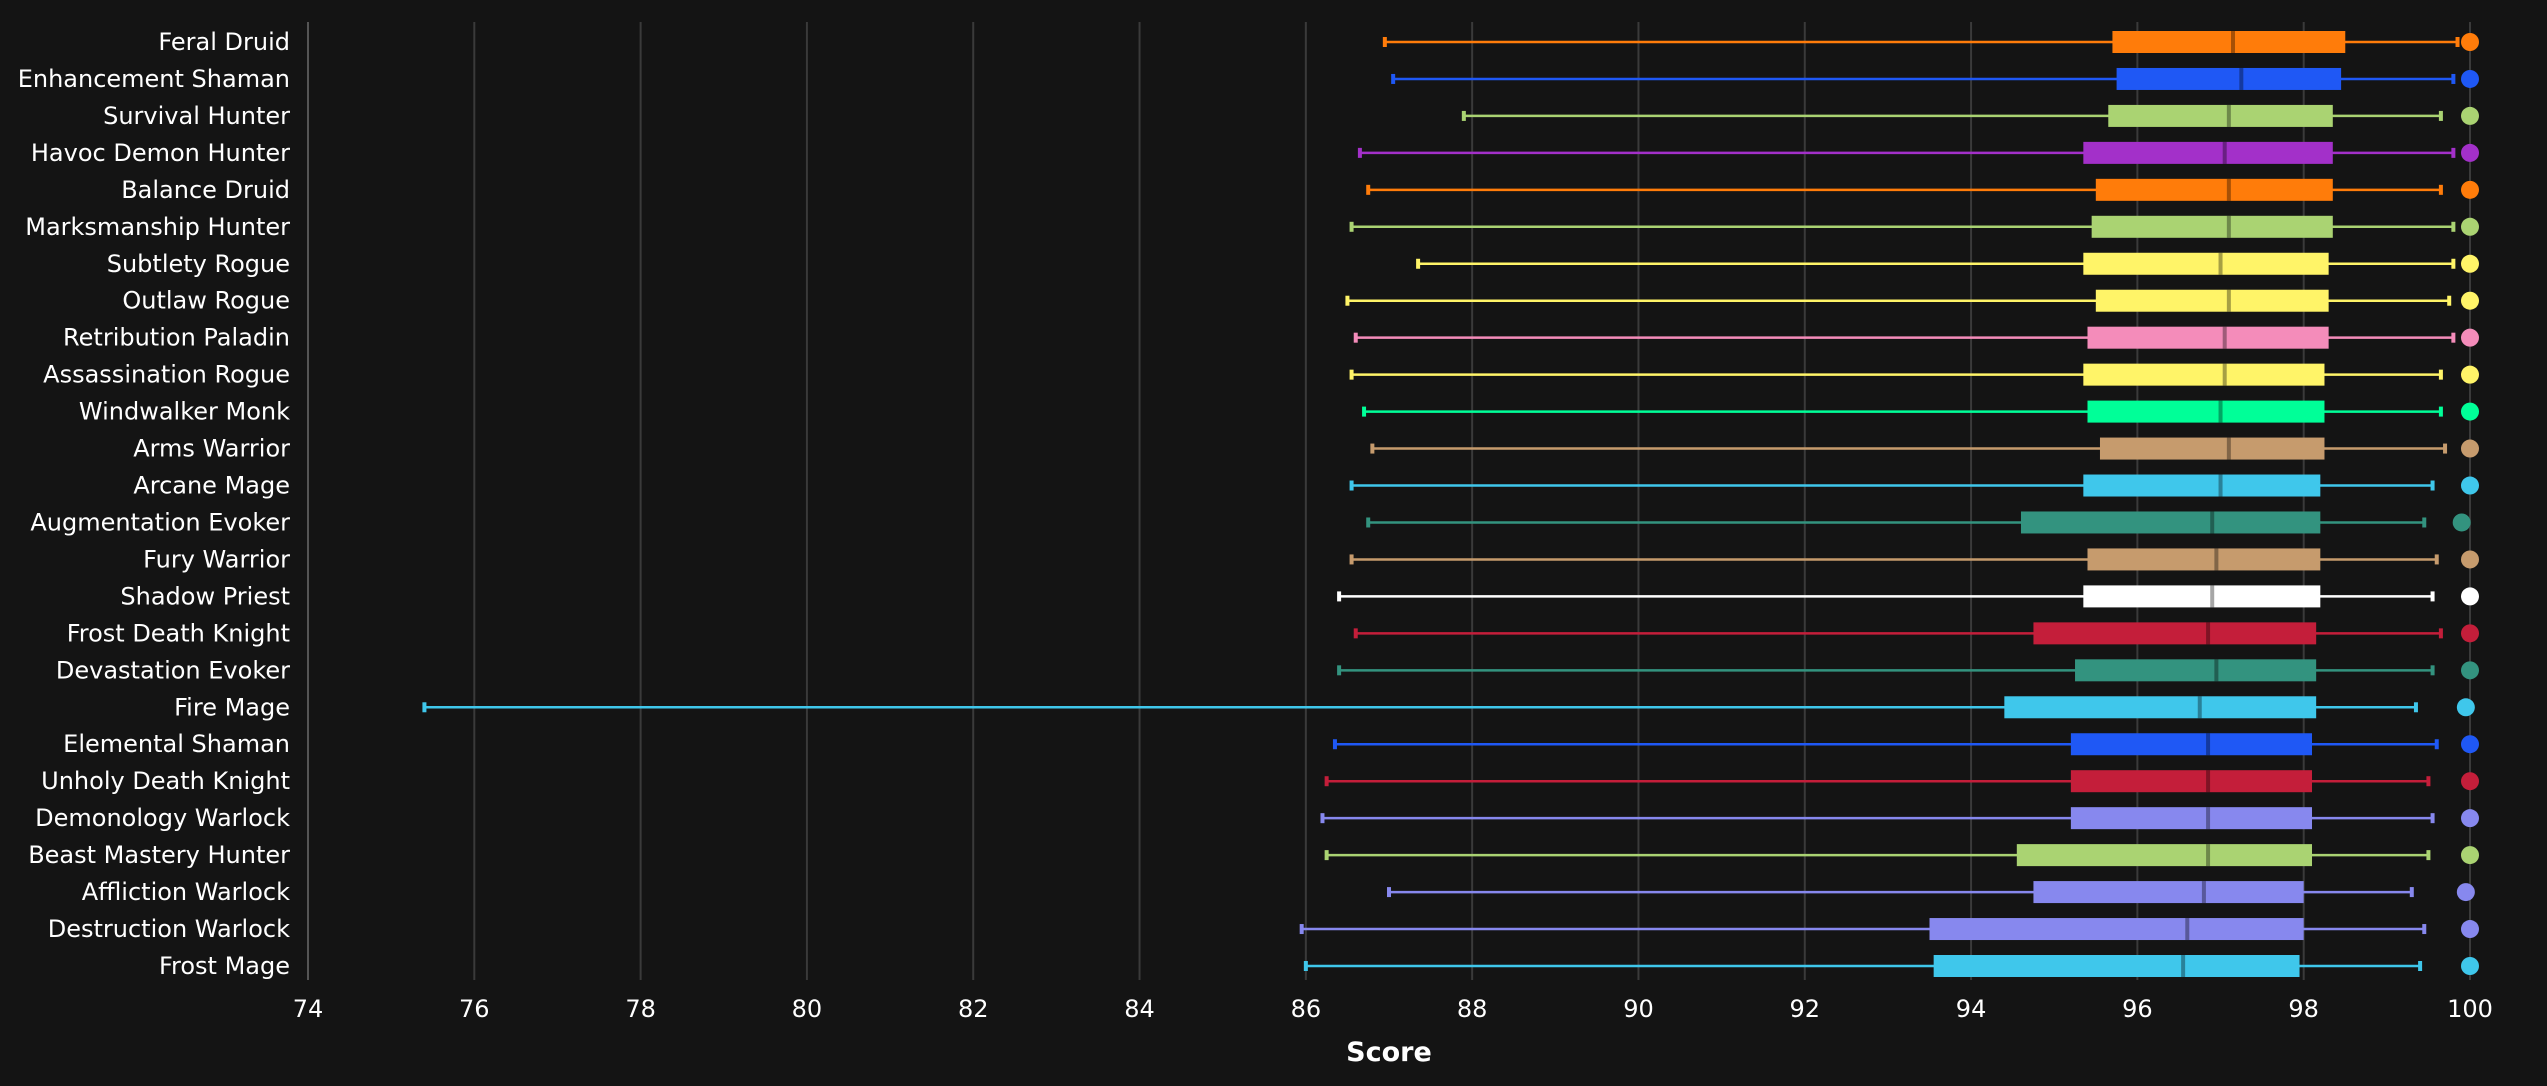 The width and height of the screenshot is (2547, 1086). Describe the element at coordinates (216, 559) in the screenshot. I see `category-label: Fury Warrior` at that location.